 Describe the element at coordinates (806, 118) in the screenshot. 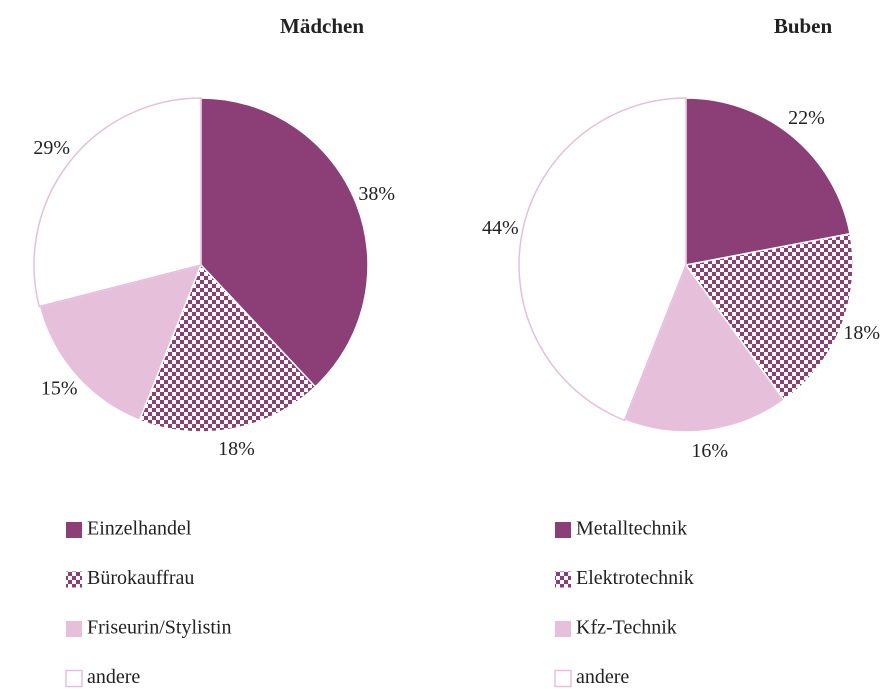

I see `data-label: 22%` at that location.